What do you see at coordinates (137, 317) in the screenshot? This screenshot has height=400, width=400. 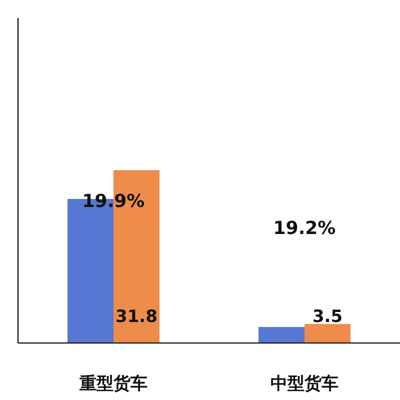 I see `data-label: 31.8` at bounding box center [137, 317].